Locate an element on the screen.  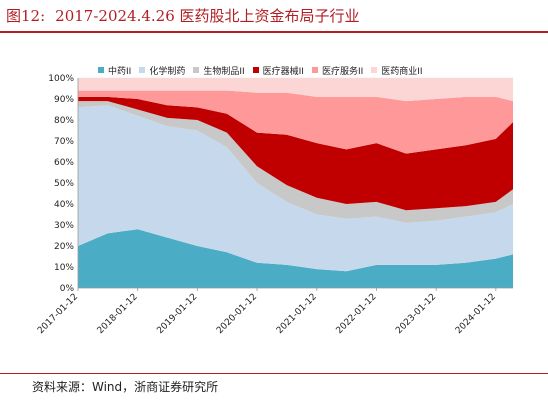
legend-item: 医疗器械II is located at coordinates (278, 70).